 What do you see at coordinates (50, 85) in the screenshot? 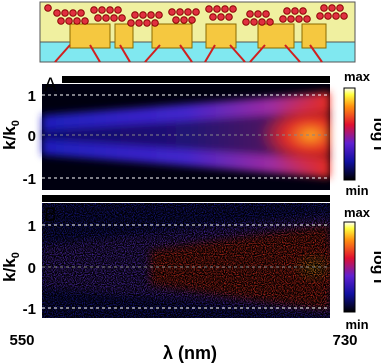
I see `panel-label: A` at bounding box center [50, 85].